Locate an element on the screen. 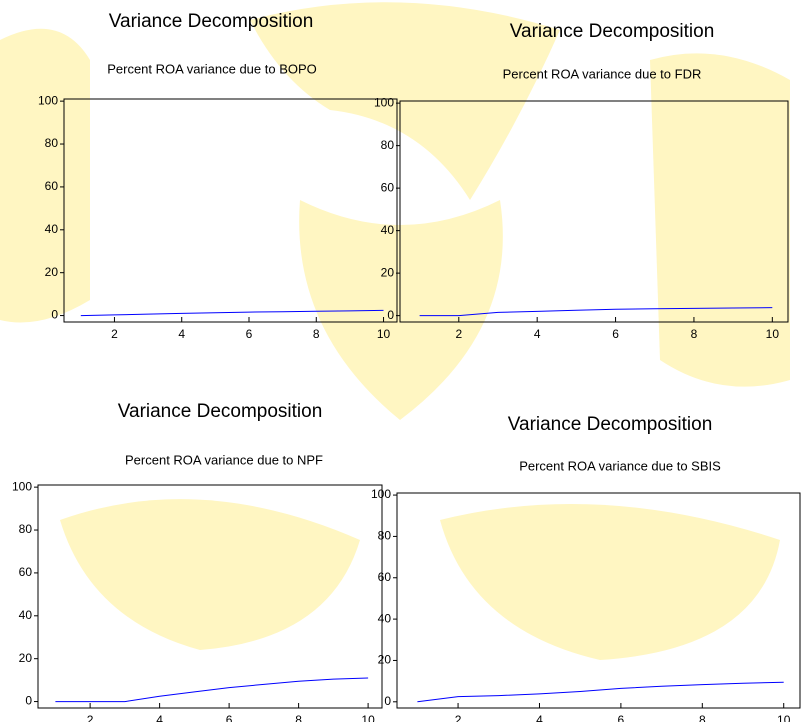 The image size is (803, 722). chart-subtitle: Percent ROA variance due to SBIS is located at coordinates (620, 465).